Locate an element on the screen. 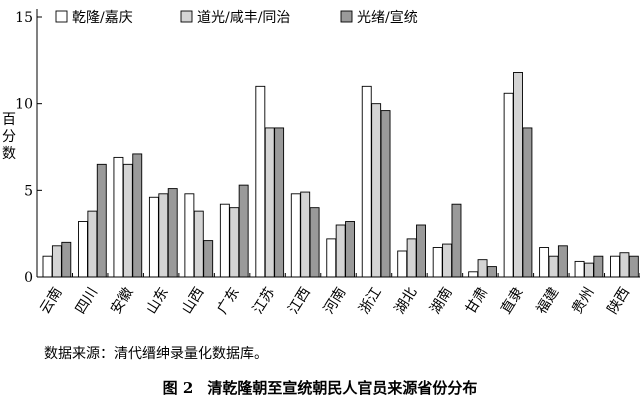 This screenshot has width=640, height=404. x-tick-label: 安徽 is located at coordinates (122, 301).